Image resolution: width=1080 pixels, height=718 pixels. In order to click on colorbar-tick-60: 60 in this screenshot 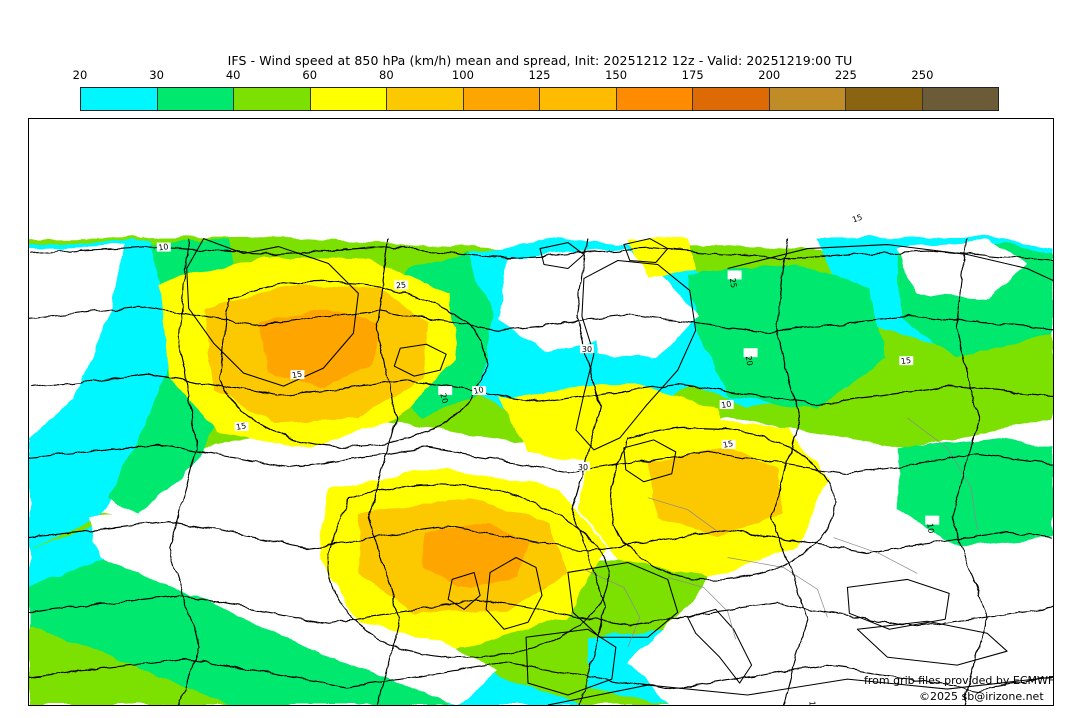, I will do `click(310, 75)`.